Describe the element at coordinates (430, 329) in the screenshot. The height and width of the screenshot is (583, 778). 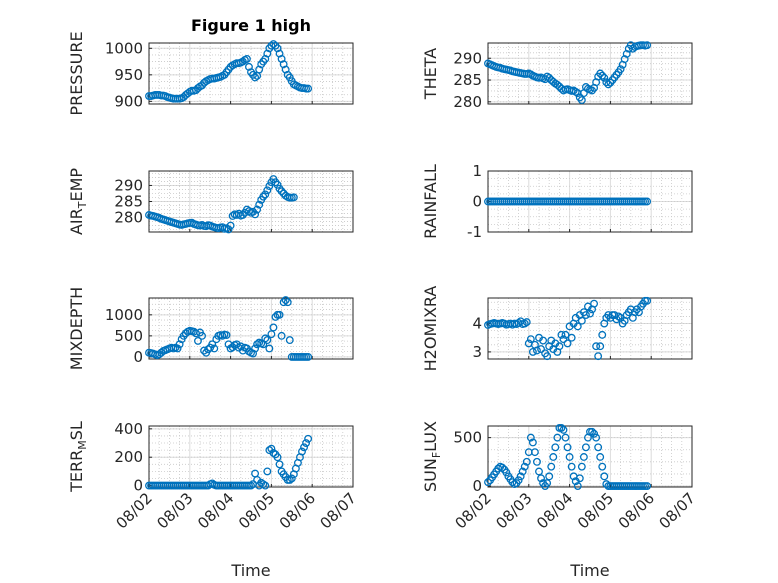
I see `y-axis-label: H2OMIXRA` at that location.